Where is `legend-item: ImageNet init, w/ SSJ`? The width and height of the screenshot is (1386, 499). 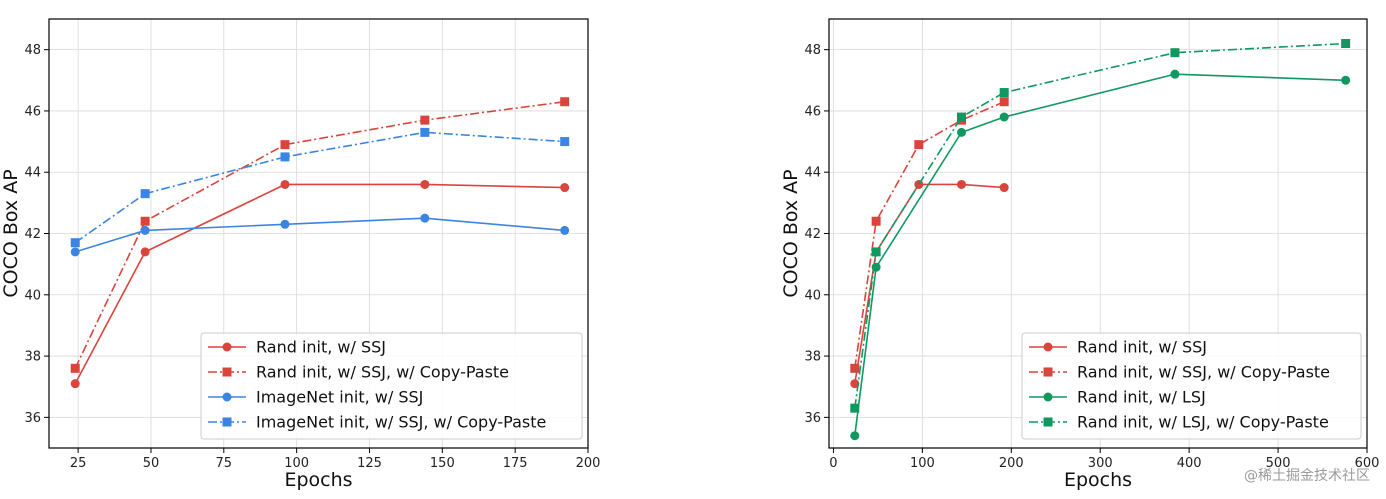
legend-item: ImageNet init, w/ SSJ is located at coordinates (315, 397).